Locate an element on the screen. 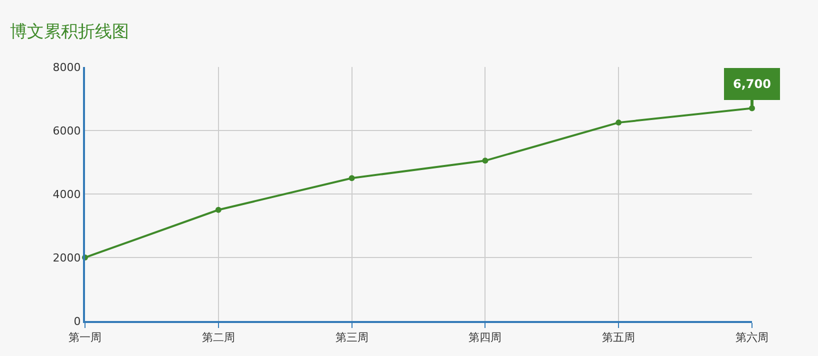  y-tick-label: 8000 is located at coordinates (66, 67).